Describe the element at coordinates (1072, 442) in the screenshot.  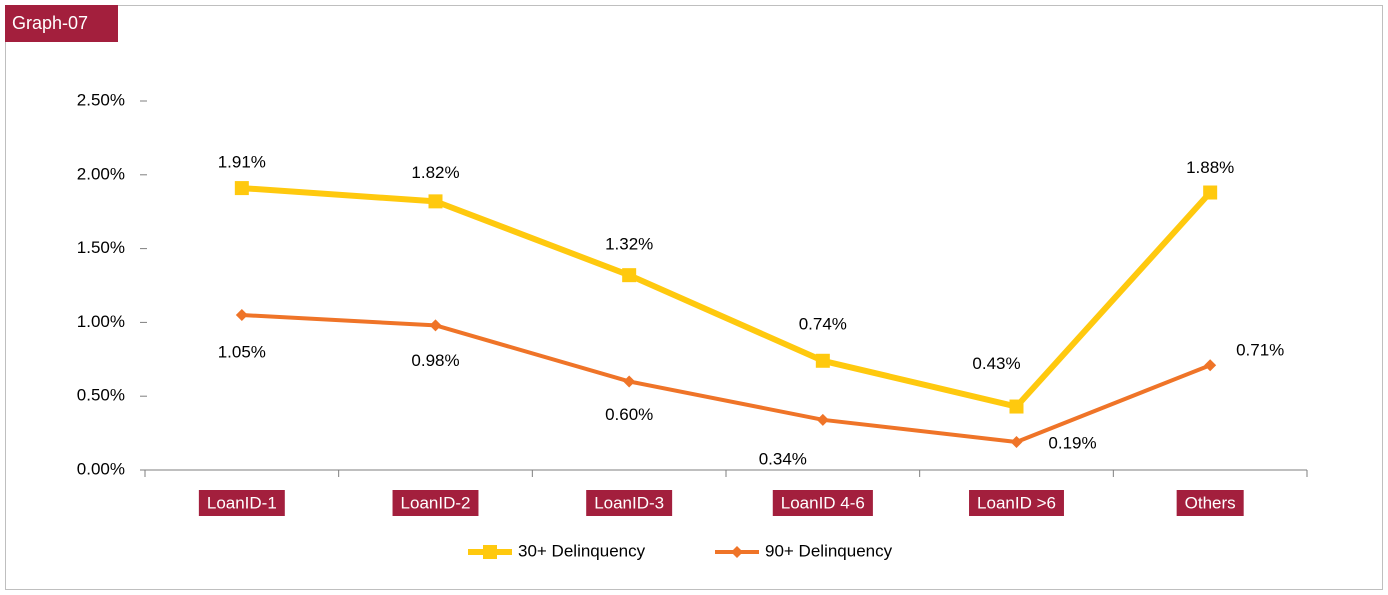
I see `data-label: 0.19%` at that location.